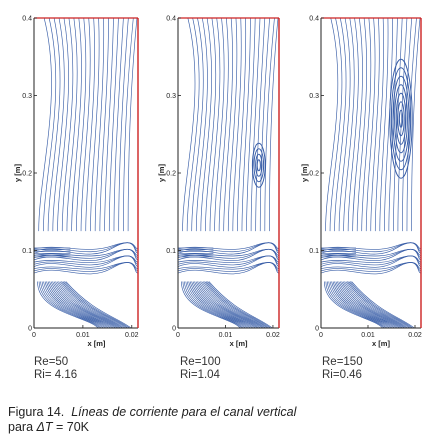 Image resolution: width=440 pixels, height=448 pixels. What do you see at coordinates (304, 173) in the screenshot?
I see `y-axis-label: y [m]` at bounding box center [304, 173].